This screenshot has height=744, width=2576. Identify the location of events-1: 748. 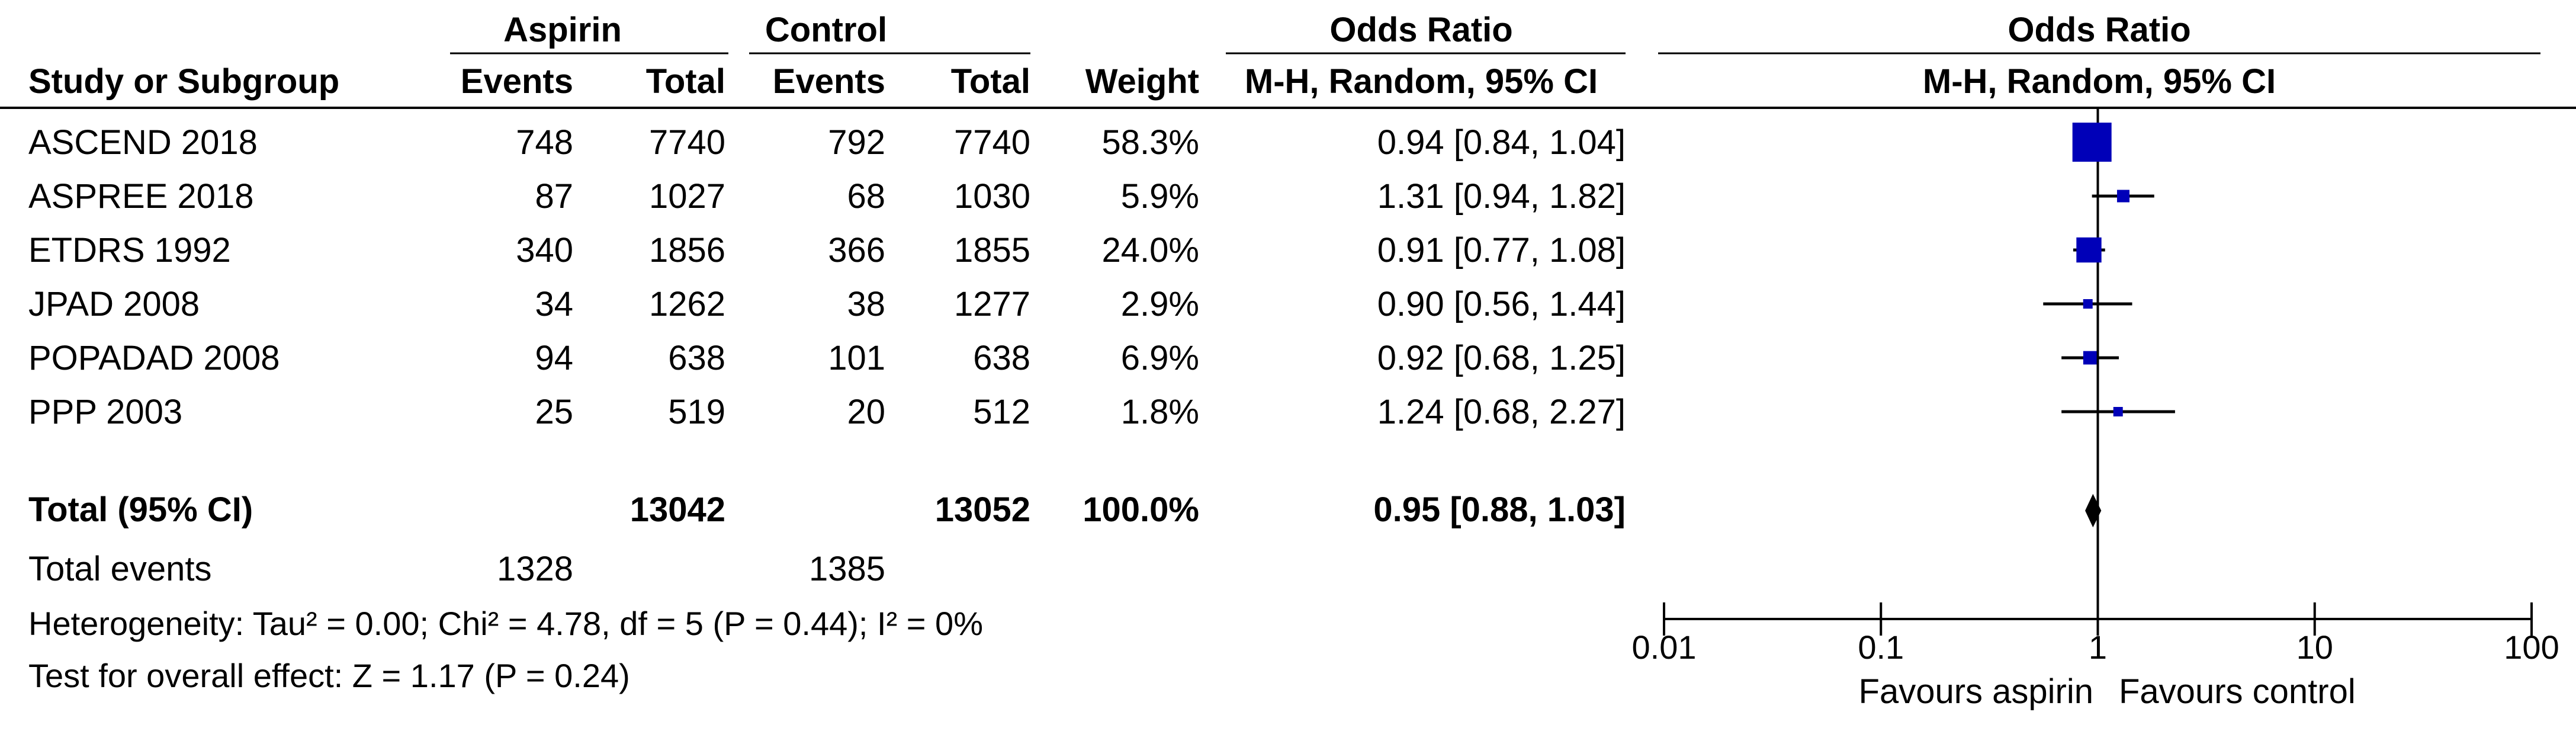
(544, 142).